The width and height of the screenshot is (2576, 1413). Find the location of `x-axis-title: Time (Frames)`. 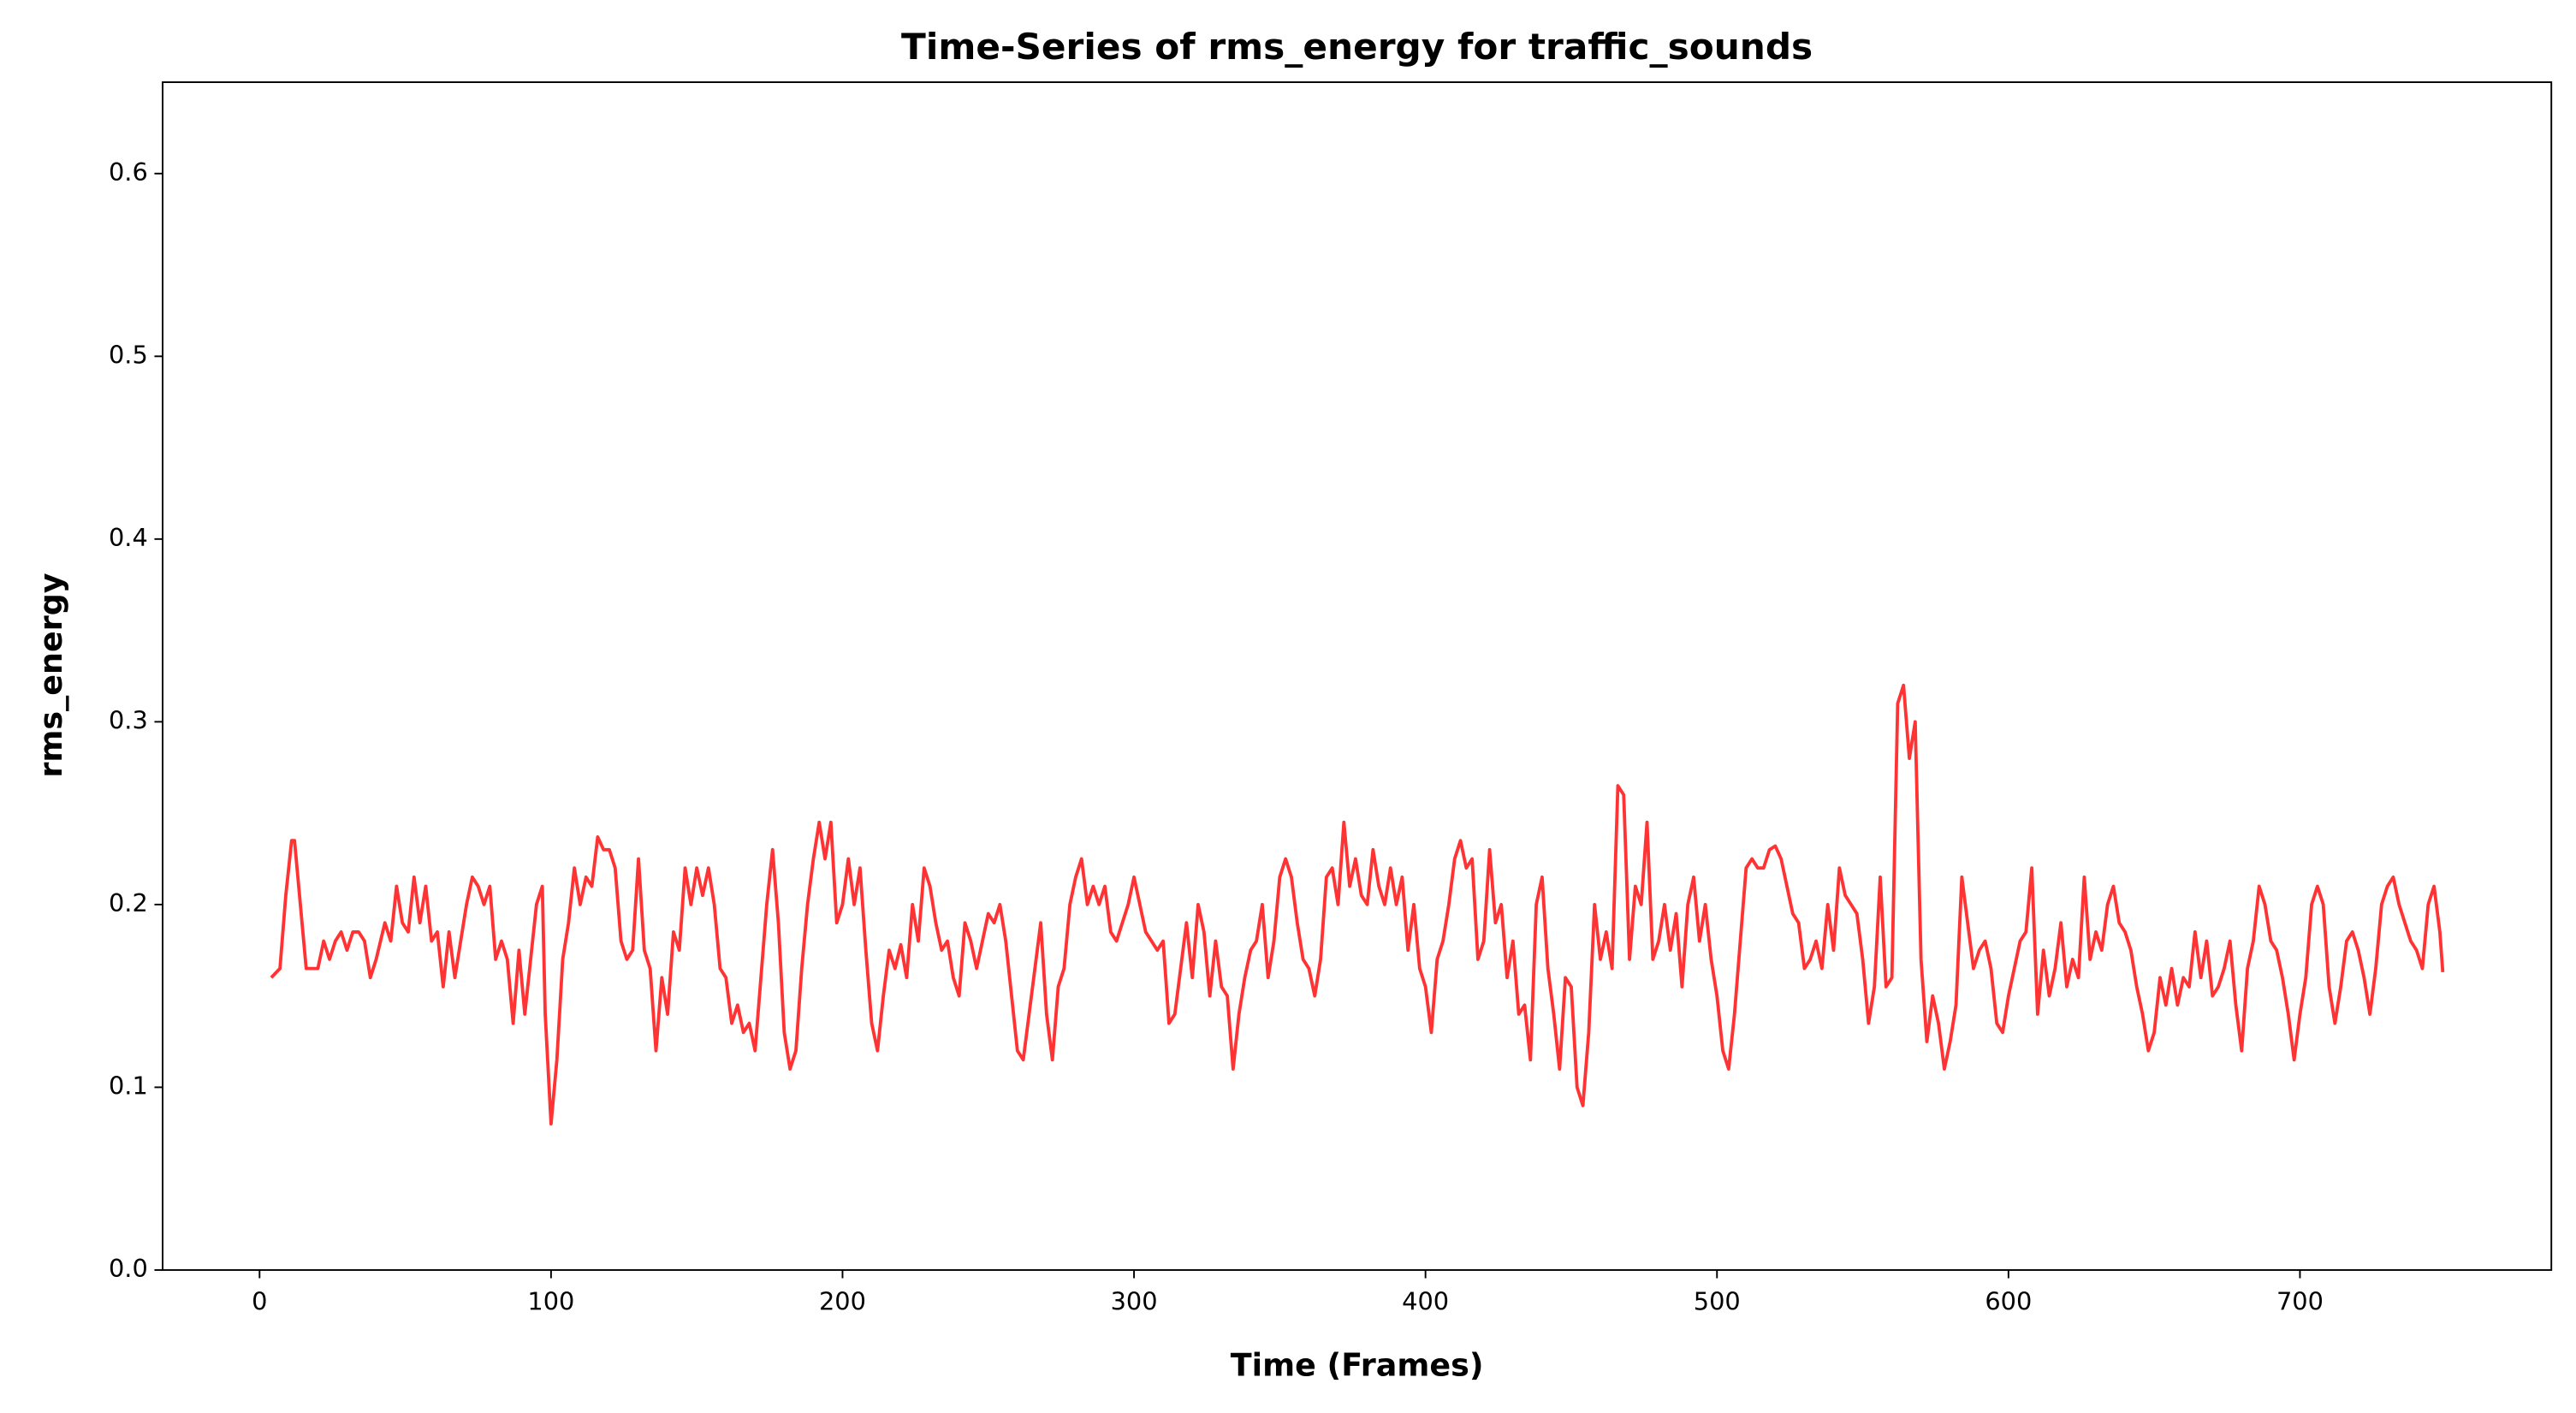

x-axis-title: Time (Frames) is located at coordinates (1357, 1365).